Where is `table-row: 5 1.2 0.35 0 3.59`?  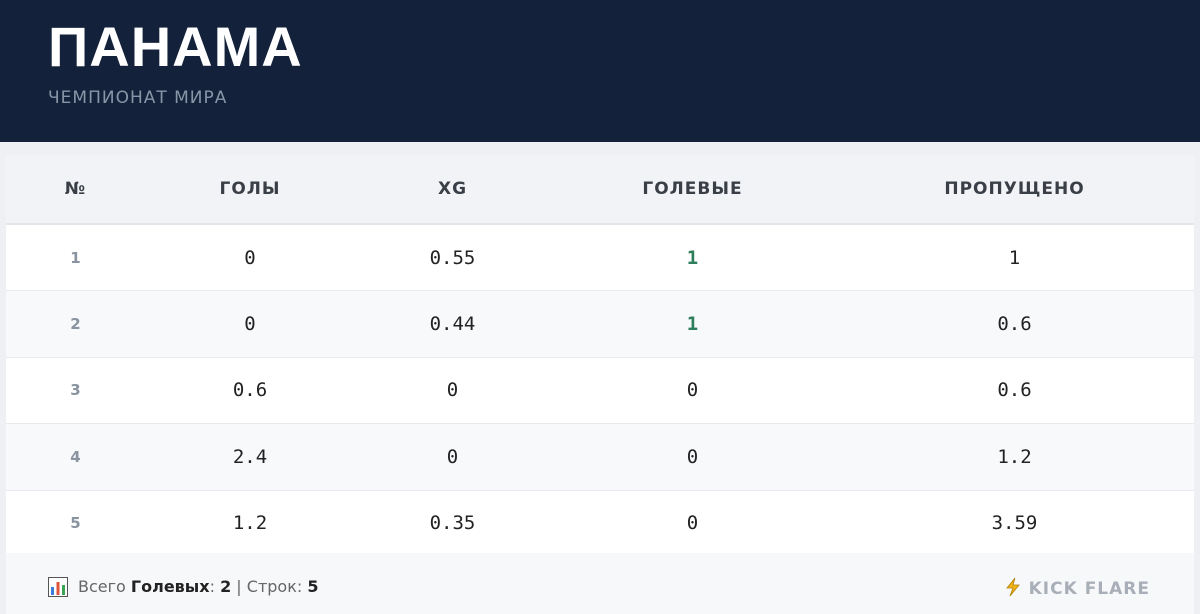
table-row: 5 1.2 0.35 0 3.59 is located at coordinates (600, 523).